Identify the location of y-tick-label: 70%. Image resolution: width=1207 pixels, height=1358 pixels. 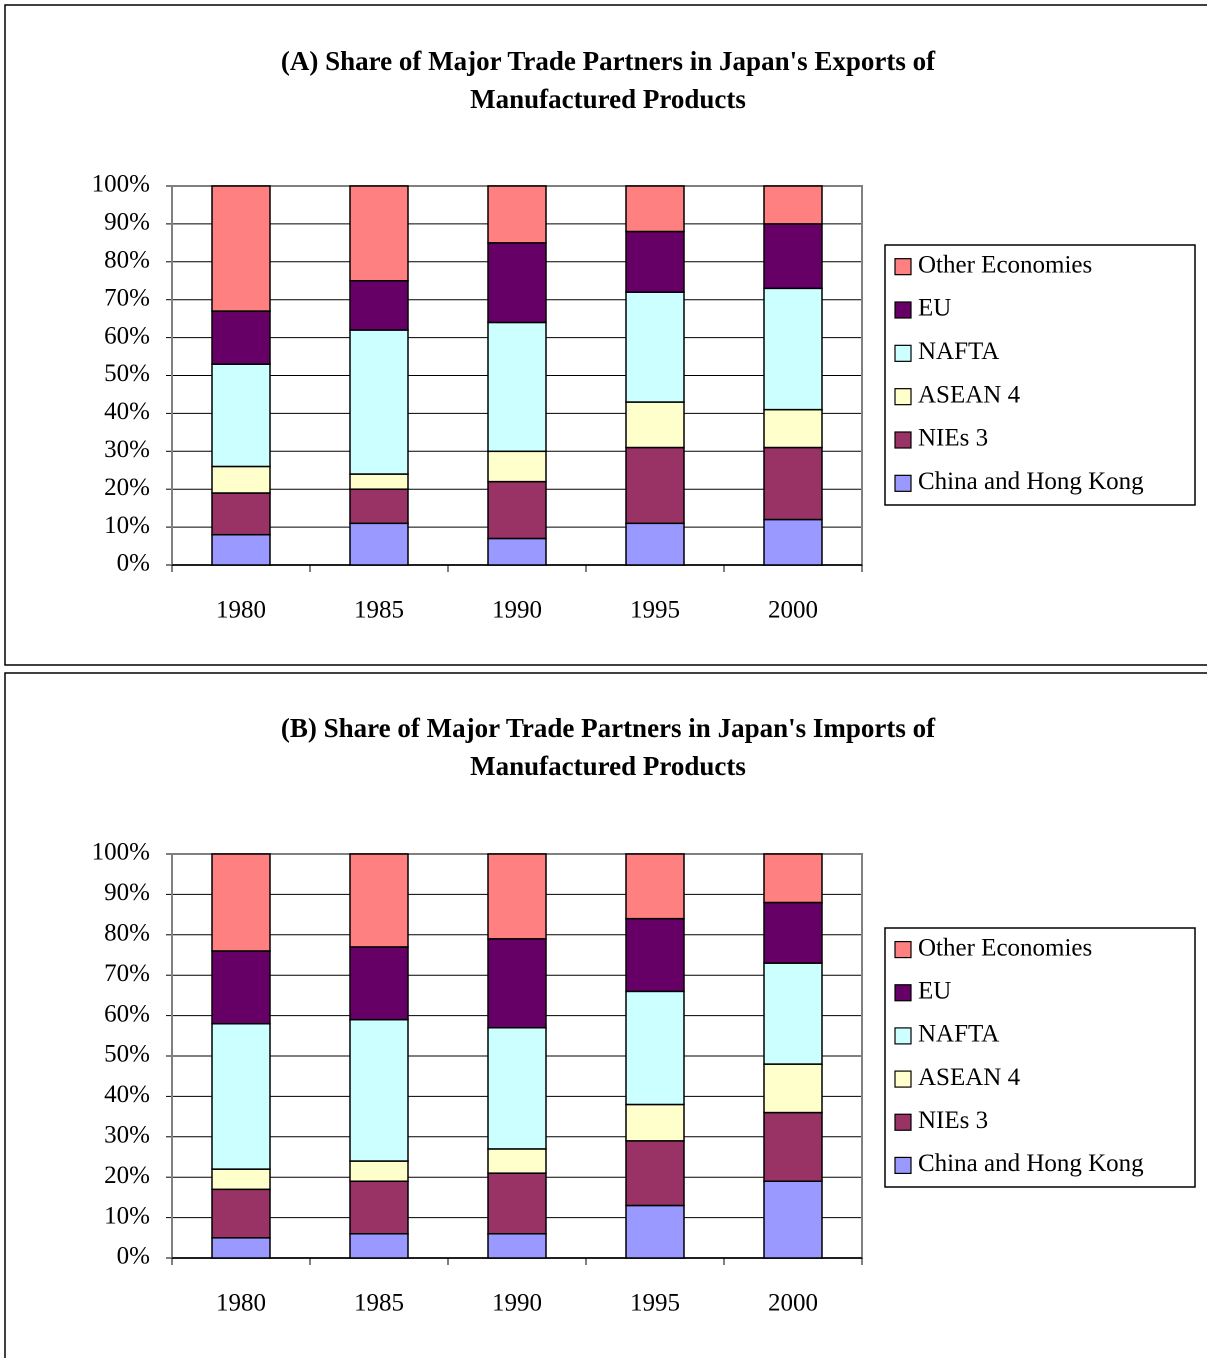
(127, 973).